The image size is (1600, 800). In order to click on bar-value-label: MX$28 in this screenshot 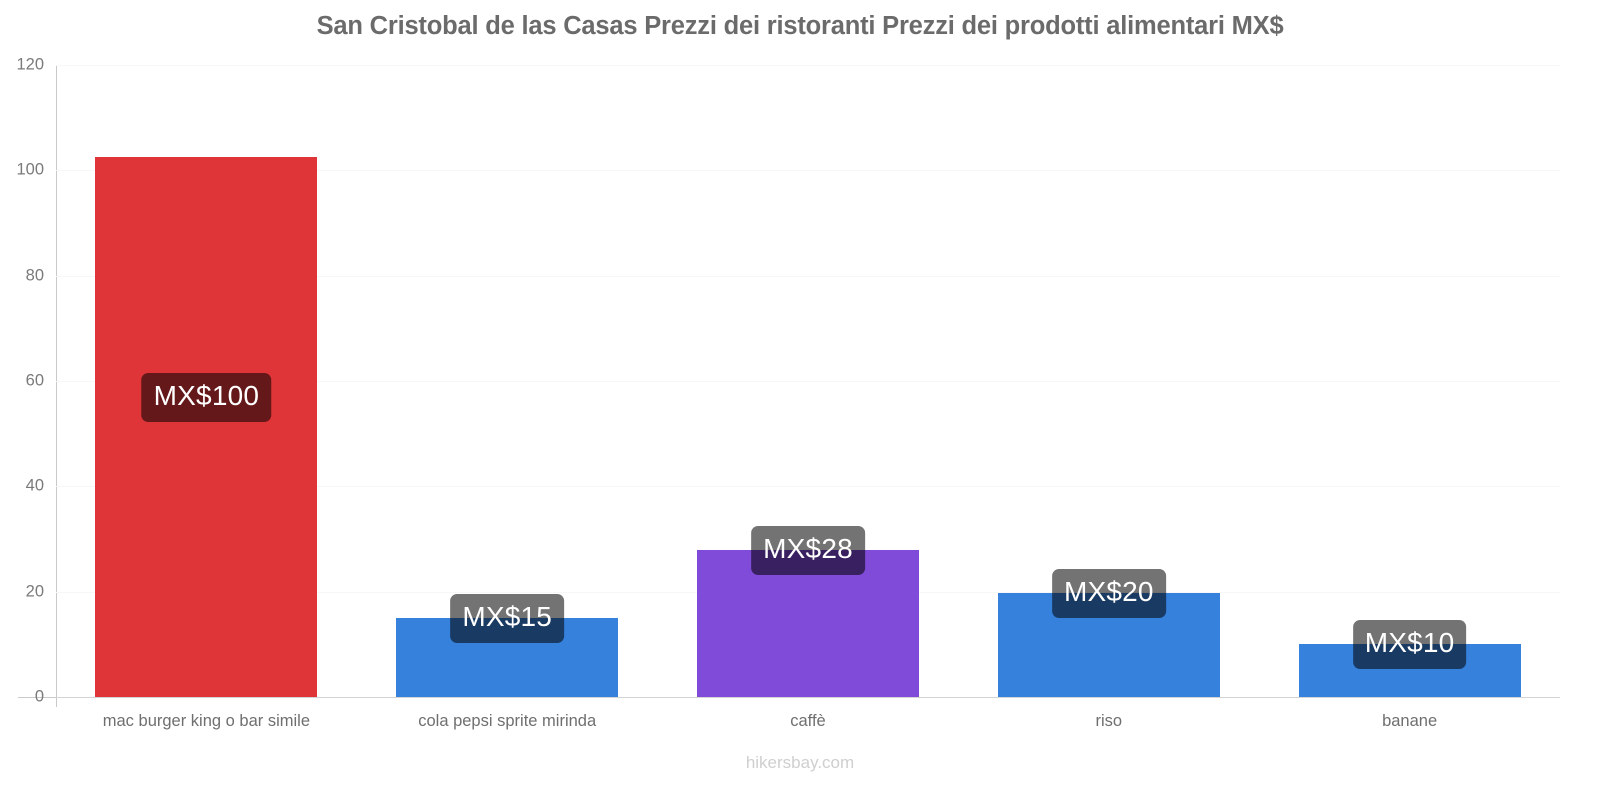, I will do `click(808, 550)`.